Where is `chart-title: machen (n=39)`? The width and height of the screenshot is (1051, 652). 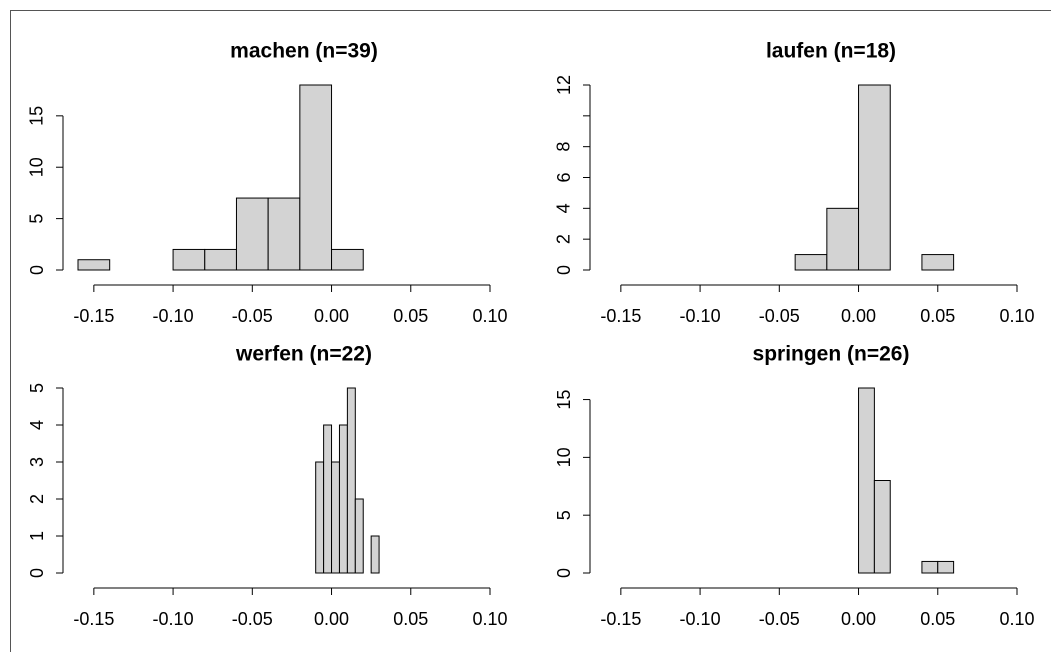
chart-title: machen (n=39) is located at coordinates (304, 51).